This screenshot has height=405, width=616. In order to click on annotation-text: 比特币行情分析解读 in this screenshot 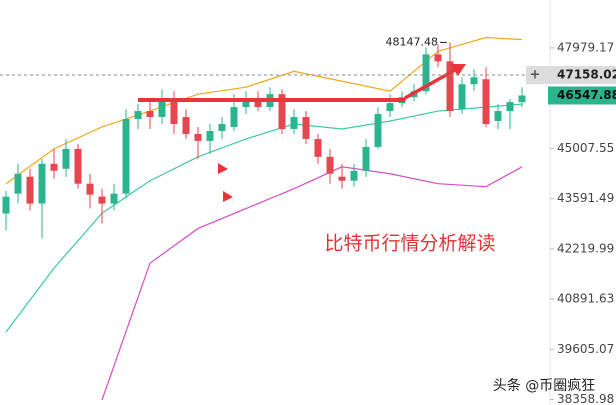, I will do `click(409, 244)`.